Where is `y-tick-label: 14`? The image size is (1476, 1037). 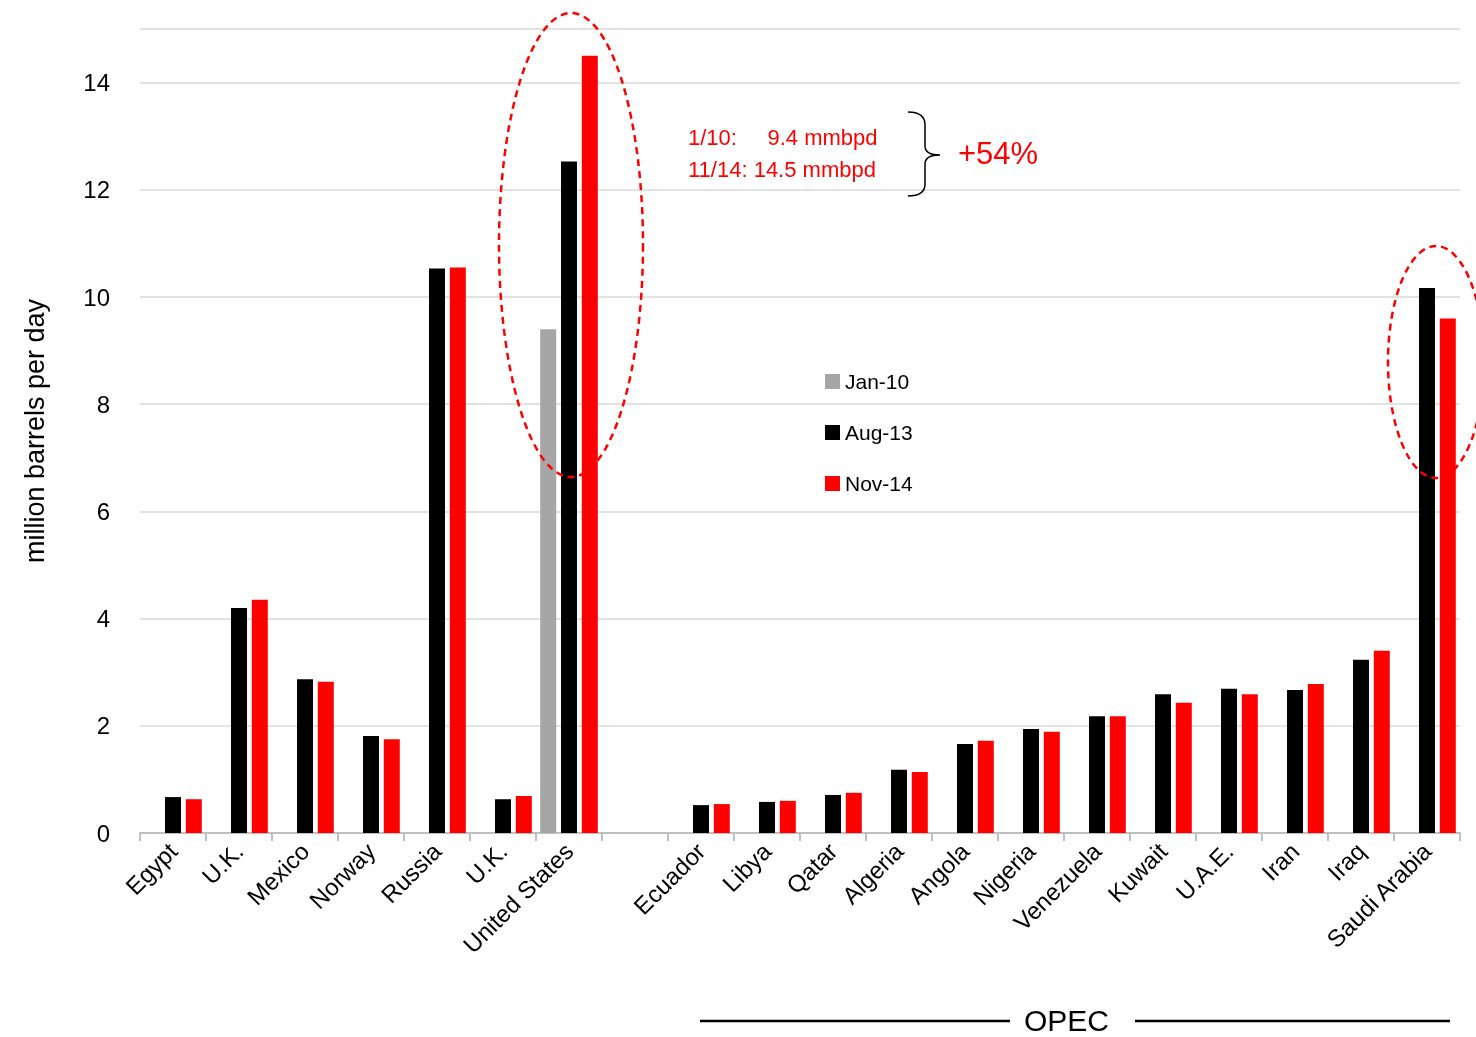
y-tick-label: 14 is located at coordinates (96, 83).